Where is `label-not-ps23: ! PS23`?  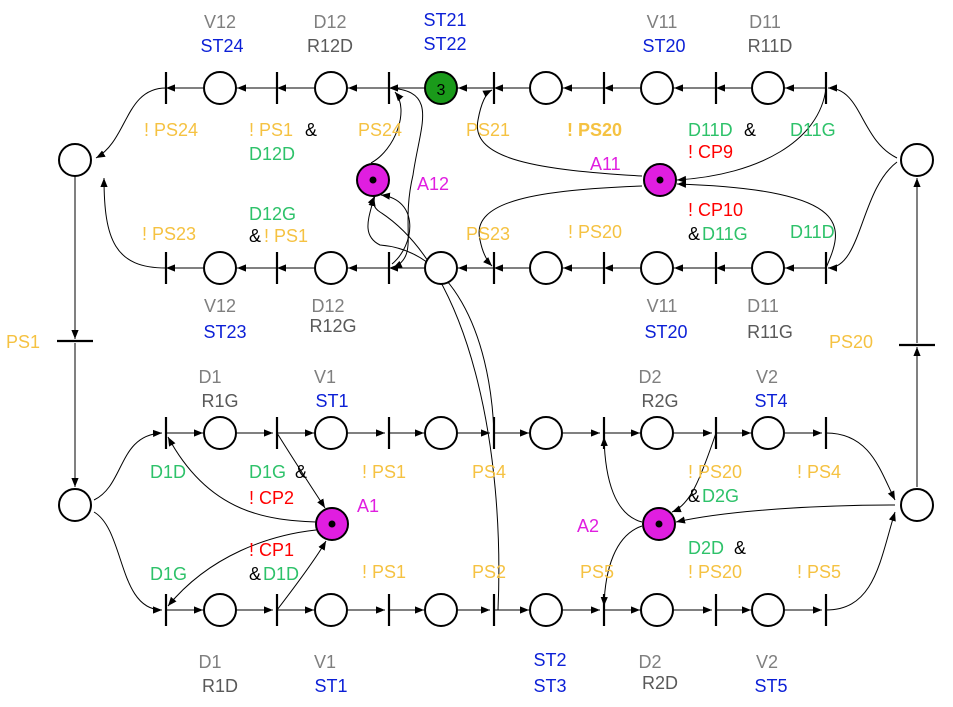
label-not-ps23: ! PS23 is located at coordinates (169, 234).